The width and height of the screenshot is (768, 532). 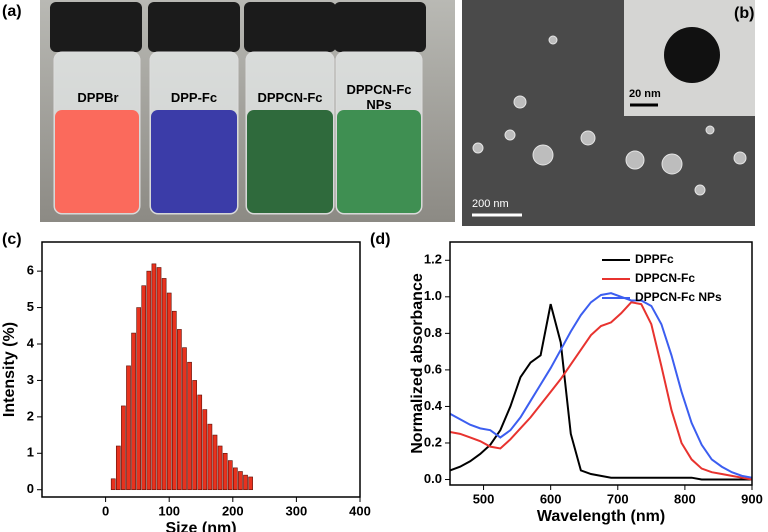 I want to click on y-tick-label: 4, so click(x=31, y=342).